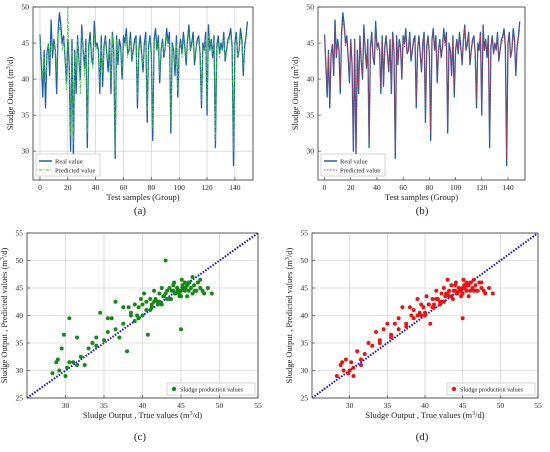 This screenshot has width=550, height=452. I want to click on legend-label: Sludge production values, so click(491, 390).